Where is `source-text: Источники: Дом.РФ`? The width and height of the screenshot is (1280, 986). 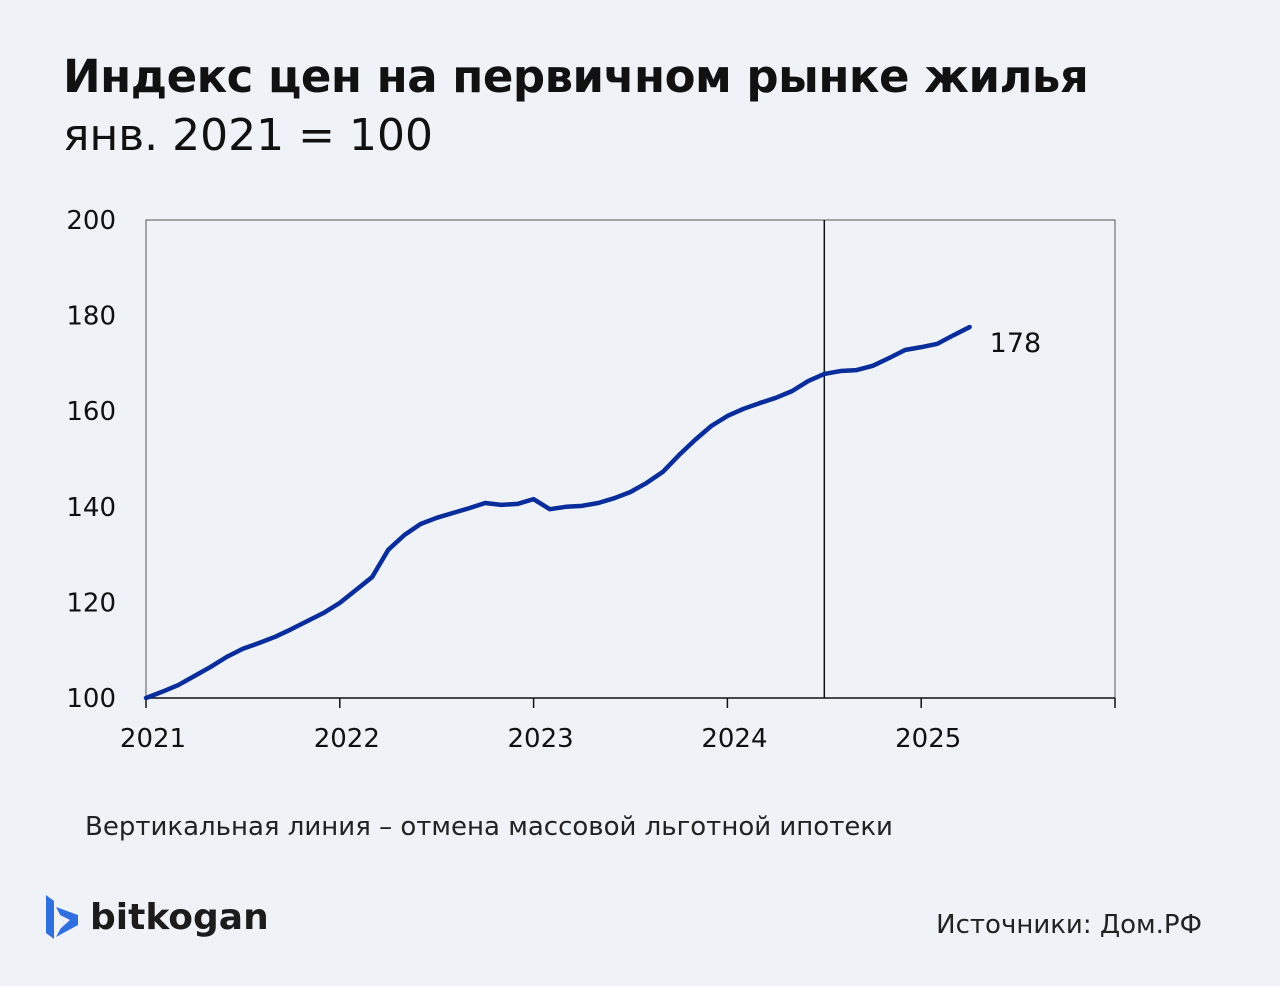 source-text: Источники: Дом.РФ is located at coordinates (1069, 925).